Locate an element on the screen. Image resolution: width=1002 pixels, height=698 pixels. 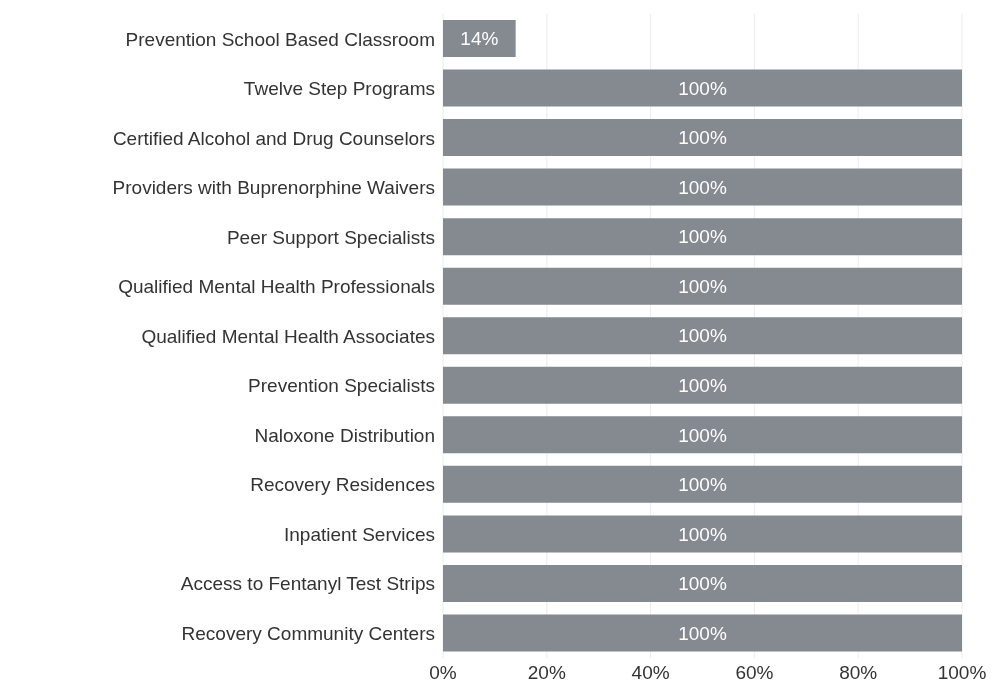
data-label: 14% is located at coordinates (479, 39).